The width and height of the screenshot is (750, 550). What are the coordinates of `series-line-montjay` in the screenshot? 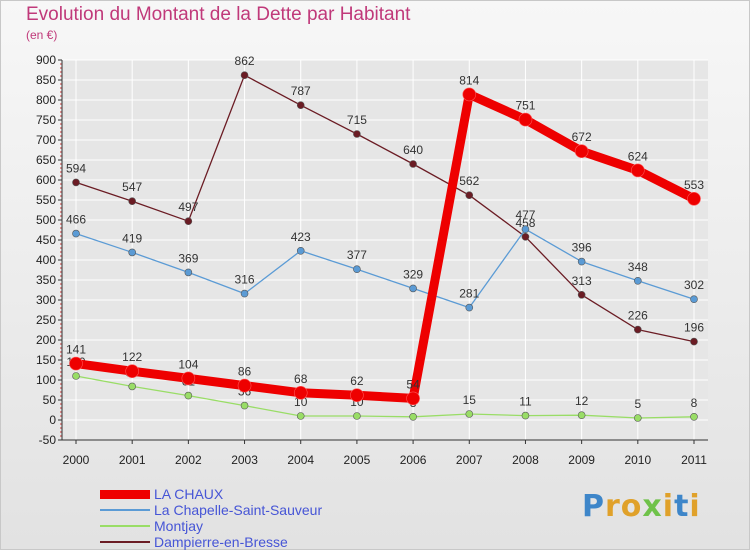 It's located at (385, 397).